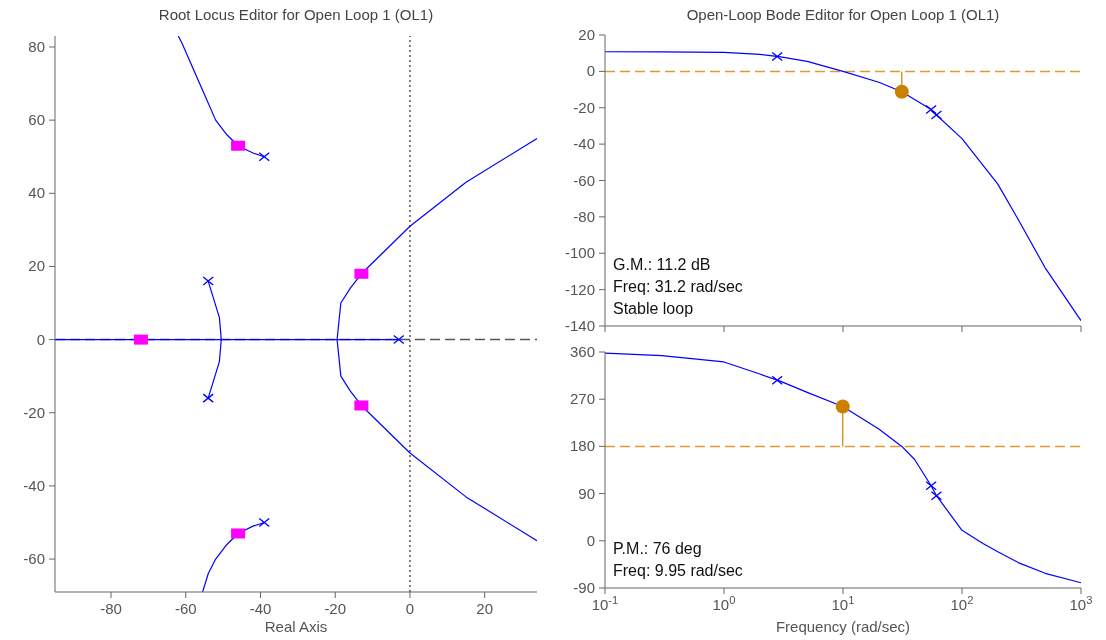 The height and width of the screenshot is (640, 1106). What do you see at coordinates (296, 14) in the screenshot?
I see `chart-title: Root Locus Editor for Open Loop 1 (OL1)` at bounding box center [296, 14].